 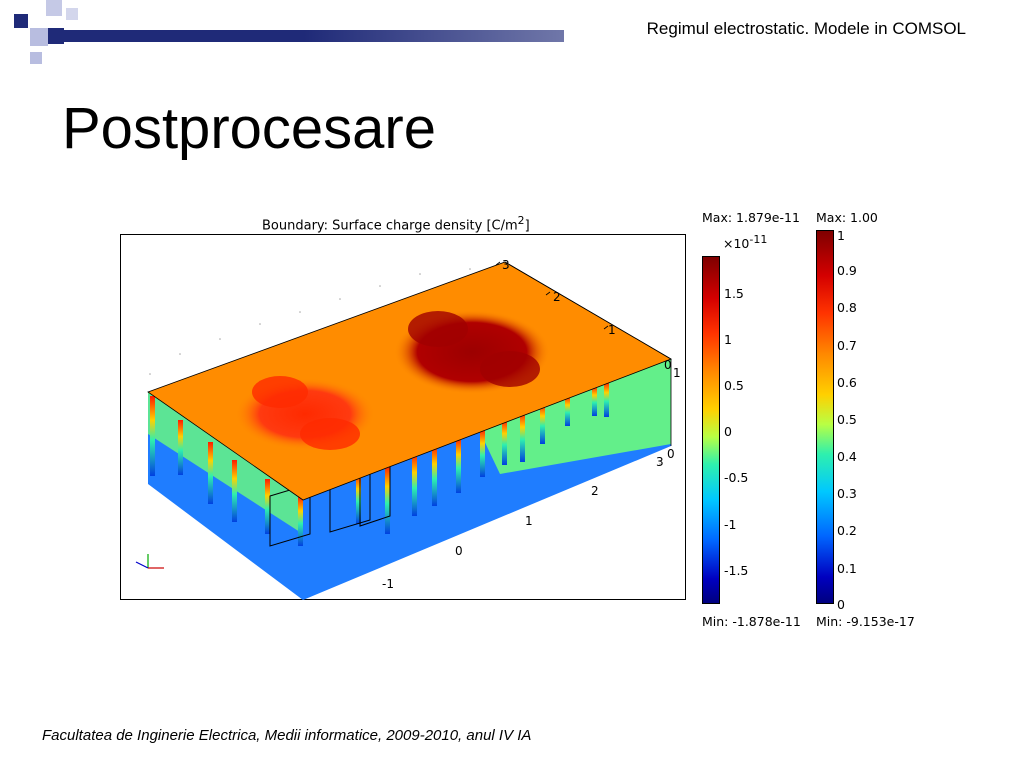 What do you see at coordinates (459, 551) in the screenshot?
I see `x-axis-tick: 0` at bounding box center [459, 551].